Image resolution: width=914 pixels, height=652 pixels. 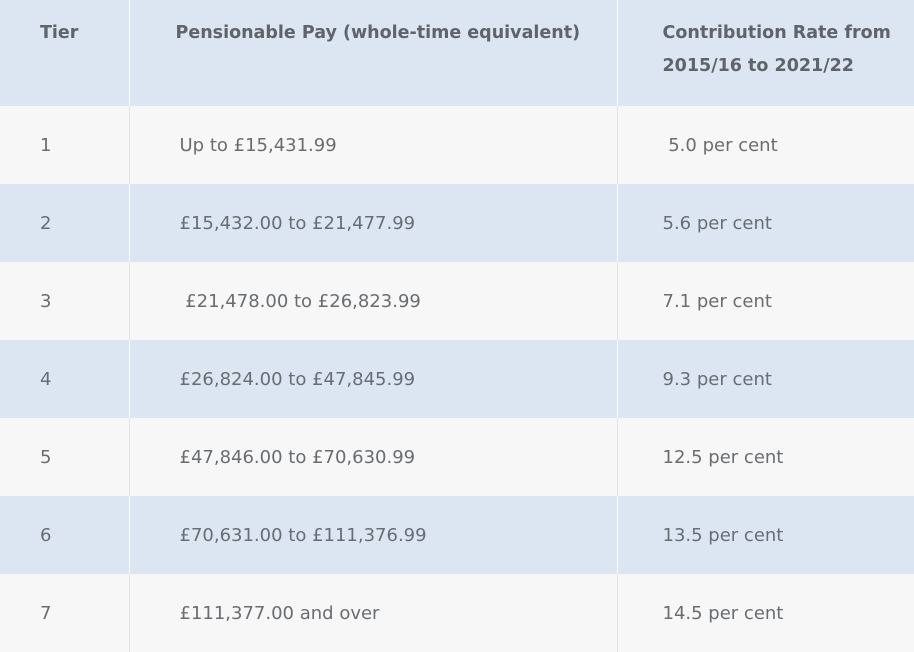 I want to click on tier-cell: 5, so click(x=46, y=457).